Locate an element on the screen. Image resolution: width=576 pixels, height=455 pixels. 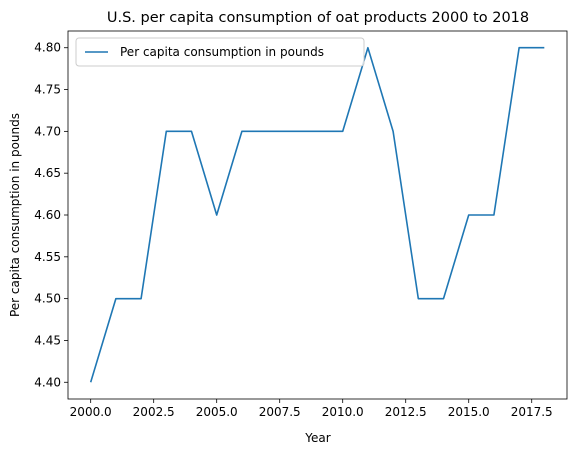
y-tick-label: 4.55 is located at coordinates (47, 257).